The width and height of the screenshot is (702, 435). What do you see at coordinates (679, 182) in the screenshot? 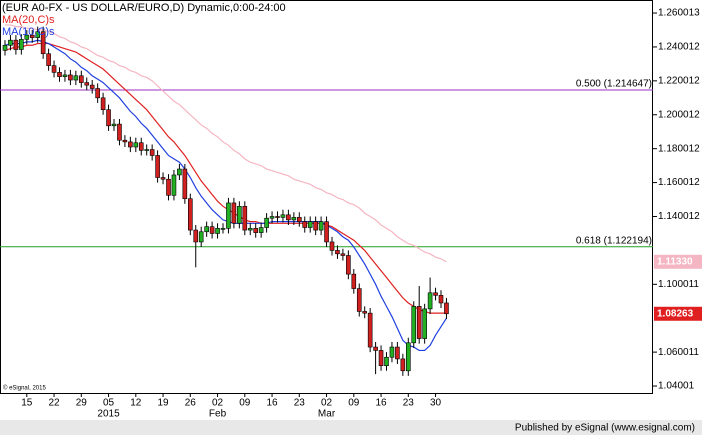
I see `y-tick-label: 1.160012` at bounding box center [679, 182].